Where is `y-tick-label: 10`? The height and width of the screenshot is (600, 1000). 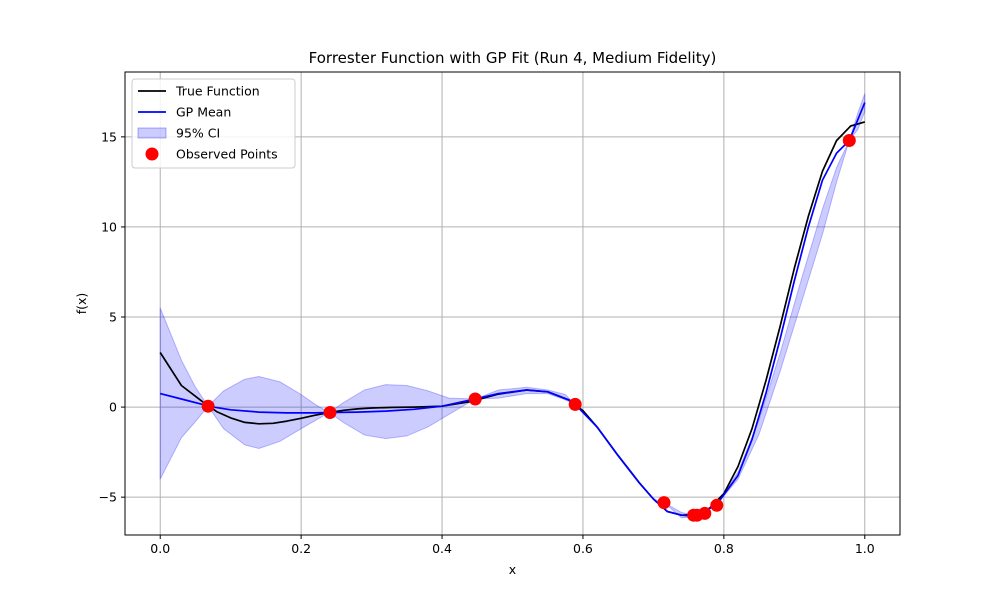 y-tick-label: 10 is located at coordinates (109, 226).